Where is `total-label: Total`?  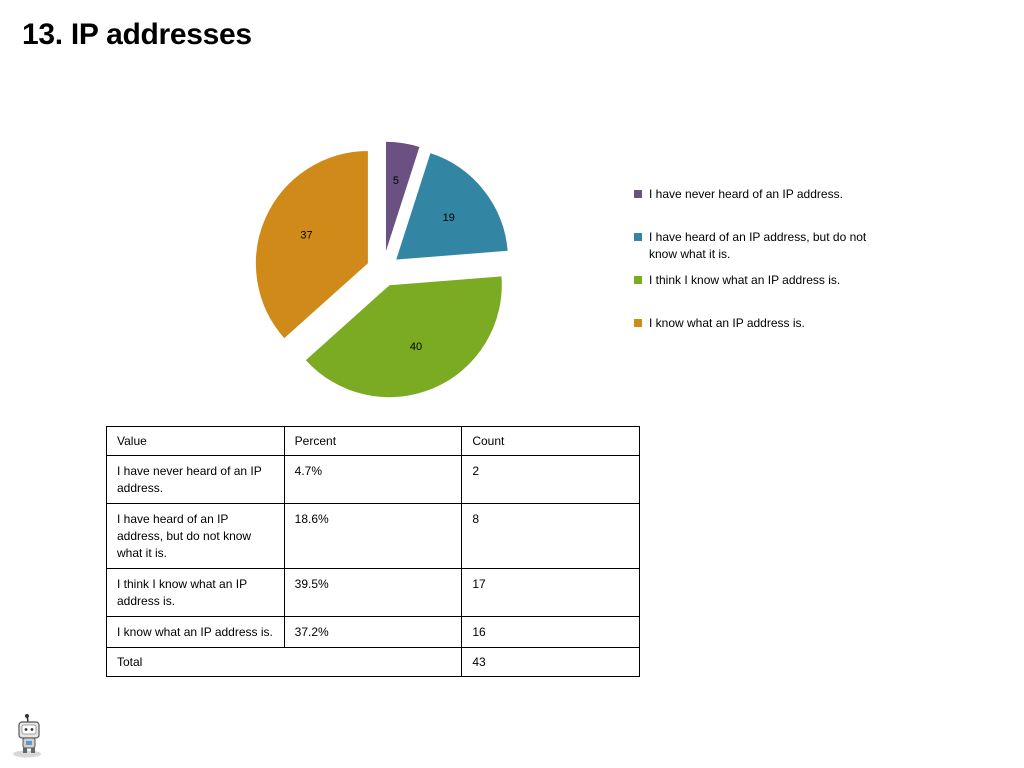 total-label: Total is located at coordinates (284, 662).